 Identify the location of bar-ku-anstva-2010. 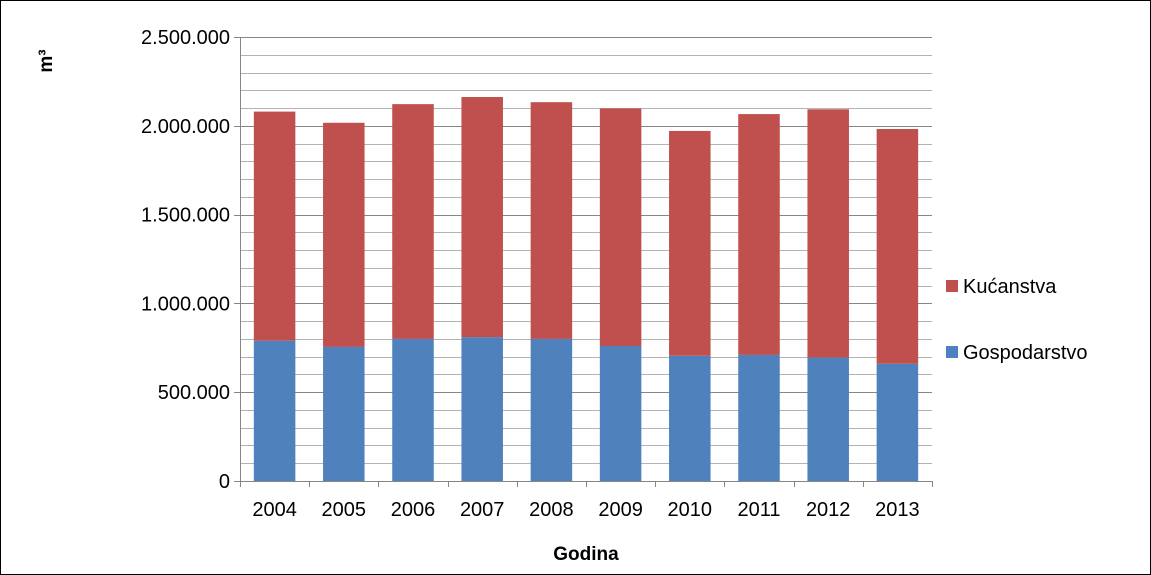
(690, 243).